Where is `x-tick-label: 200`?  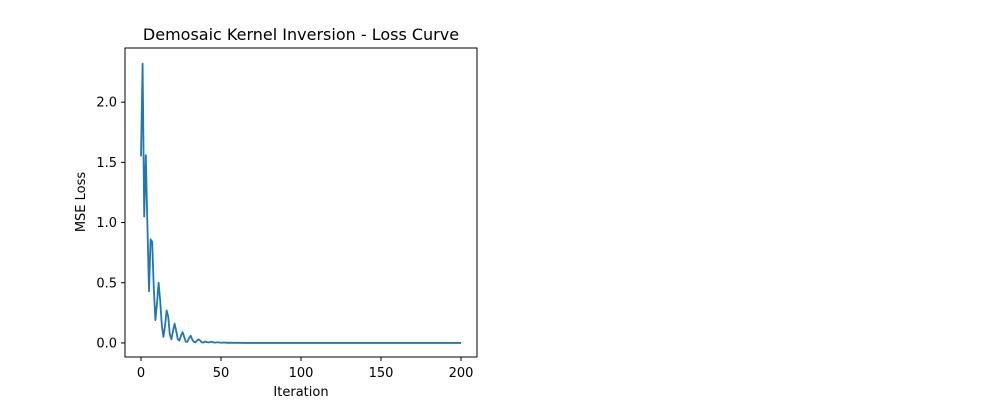
x-tick-label: 200 is located at coordinates (461, 373).